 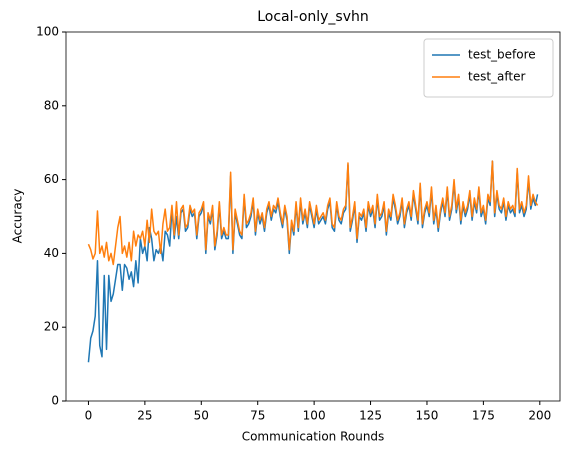 I want to click on y-axis-label: Accuracy, so click(x=18, y=216).